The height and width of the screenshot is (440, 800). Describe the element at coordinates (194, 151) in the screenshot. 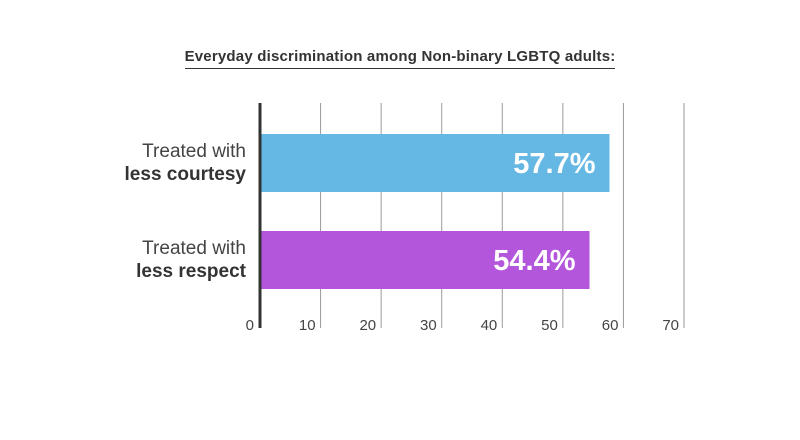

I see `category-label-0-line1: Treated with` at that location.